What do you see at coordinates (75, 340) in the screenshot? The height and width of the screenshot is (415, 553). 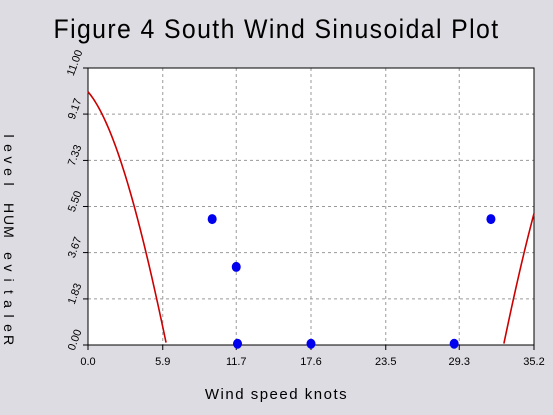 I see `y-tick-label: 0.00` at bounding box center [75, 340].